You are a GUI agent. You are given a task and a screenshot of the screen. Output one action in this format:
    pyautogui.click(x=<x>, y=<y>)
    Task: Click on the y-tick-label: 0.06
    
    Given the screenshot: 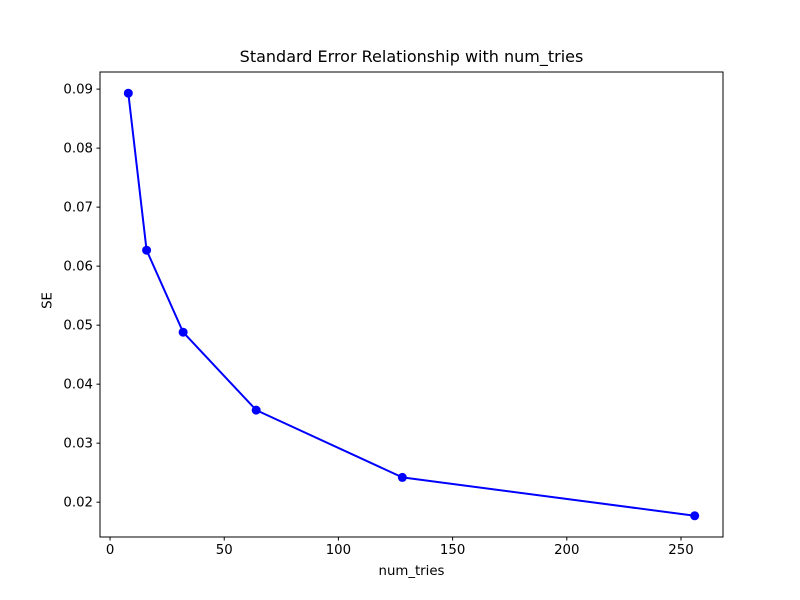 What is the action you would take?
    pyautogui.click(x=78, y=267)
    